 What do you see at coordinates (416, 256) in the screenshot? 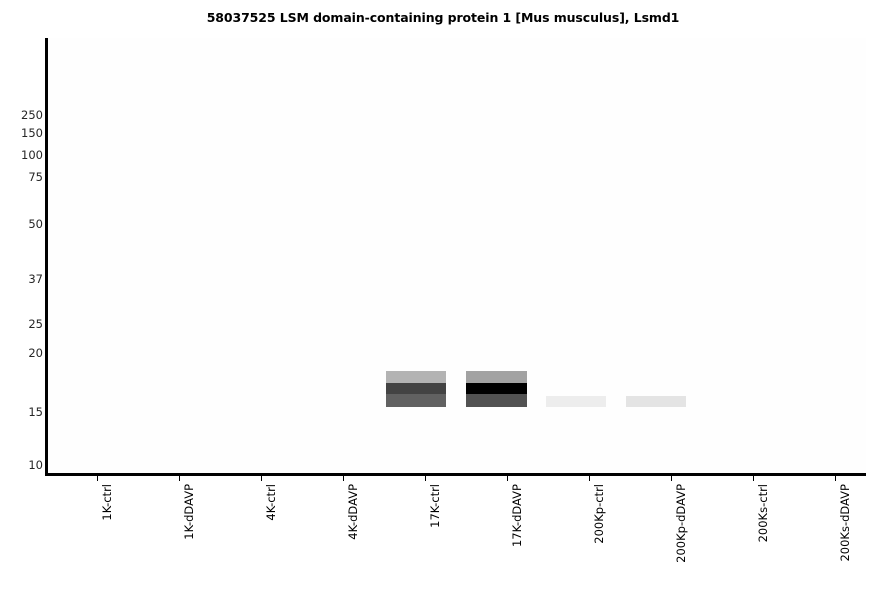
I see `protein-band-17K-ctrl` at bounding box center [416, 256].